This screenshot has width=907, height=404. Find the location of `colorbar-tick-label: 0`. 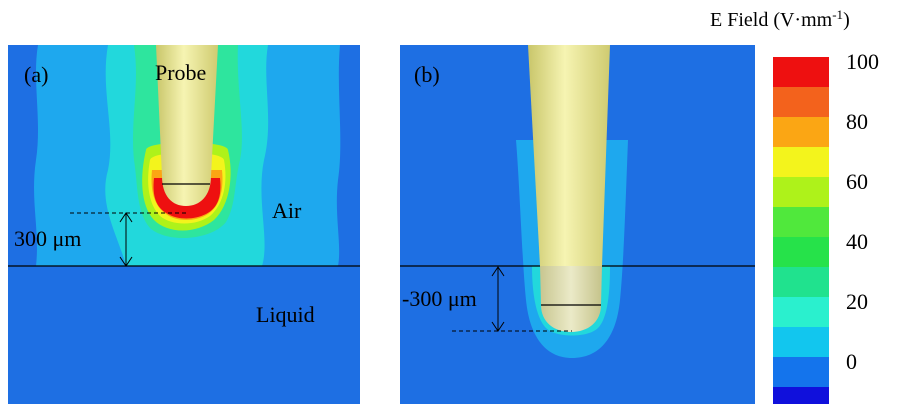

colorbar-tick-label: 0 is located at coordinates (851, 361).